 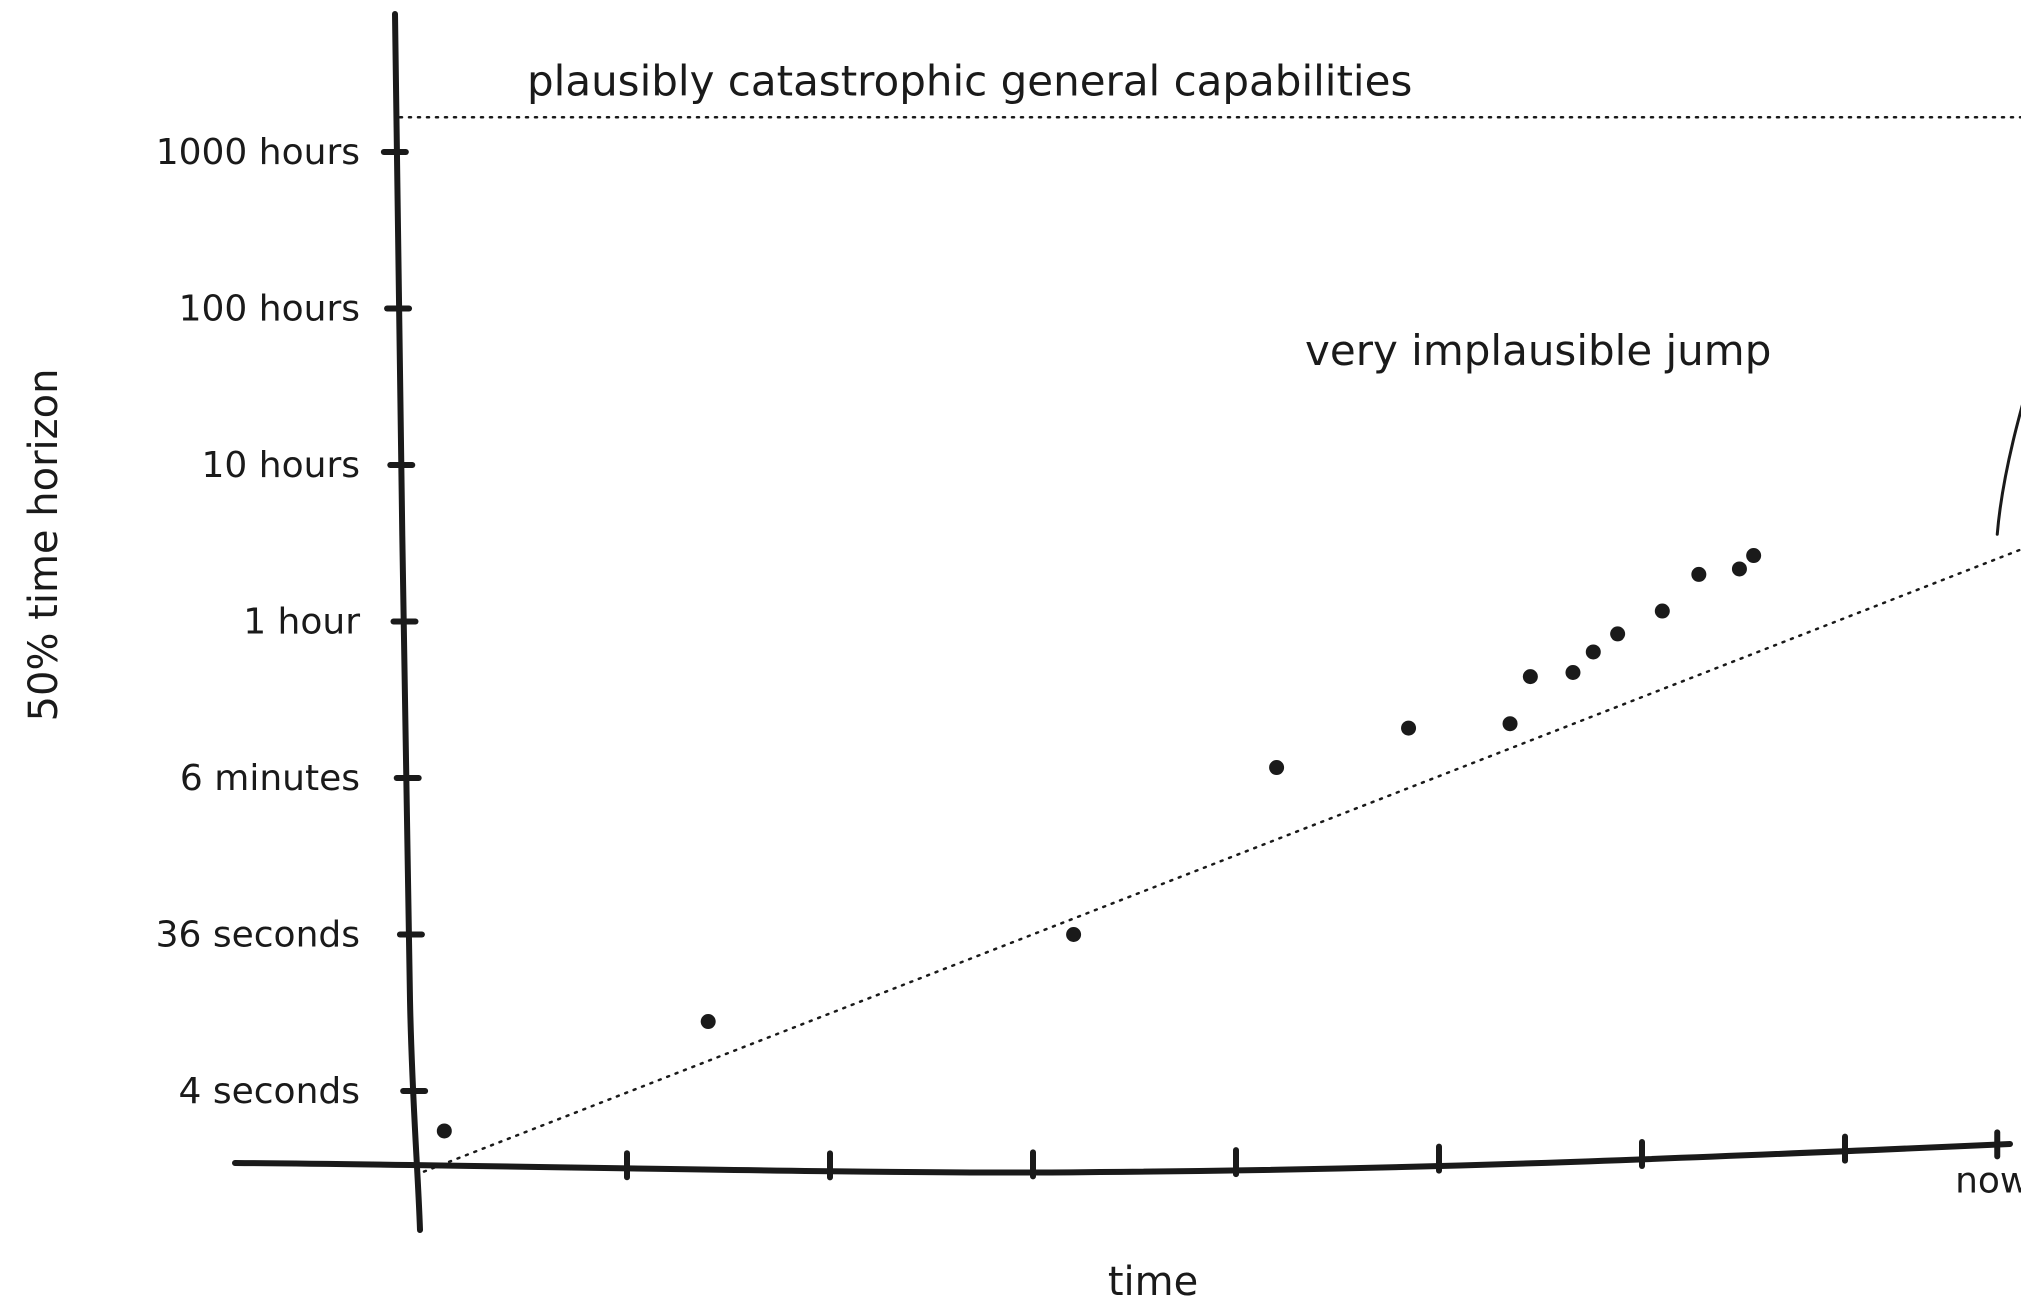 I want to click on x-axis-line, so click(x=1122, y=1158).